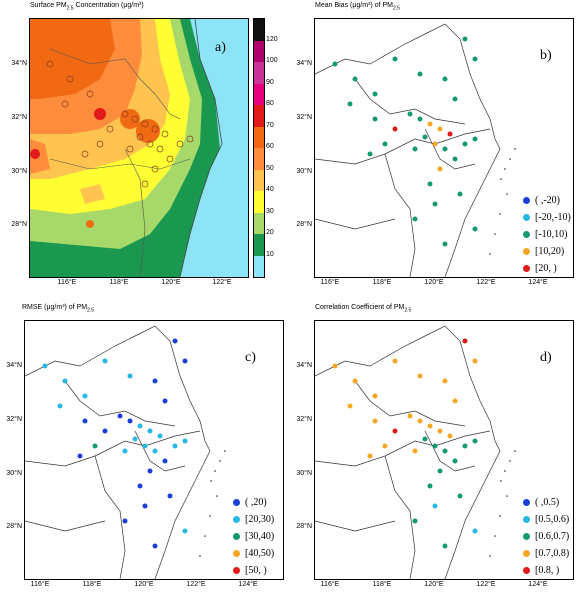 The height and width of the screenshot is (602, 580). Describe the element at coordinates (304, 224) in the screenshot. I see `lat-label: 28°N` at that location.